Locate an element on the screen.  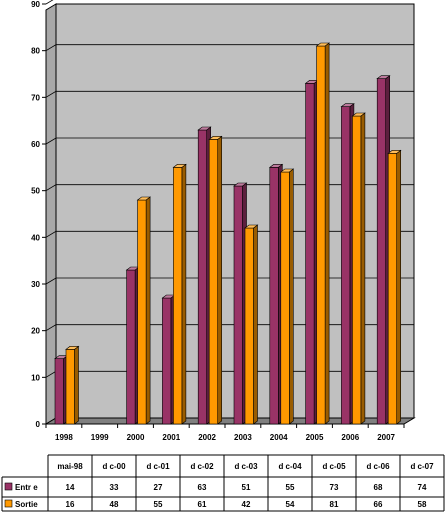
table-column-header: d c-06 is located at coordinates (378, 466).